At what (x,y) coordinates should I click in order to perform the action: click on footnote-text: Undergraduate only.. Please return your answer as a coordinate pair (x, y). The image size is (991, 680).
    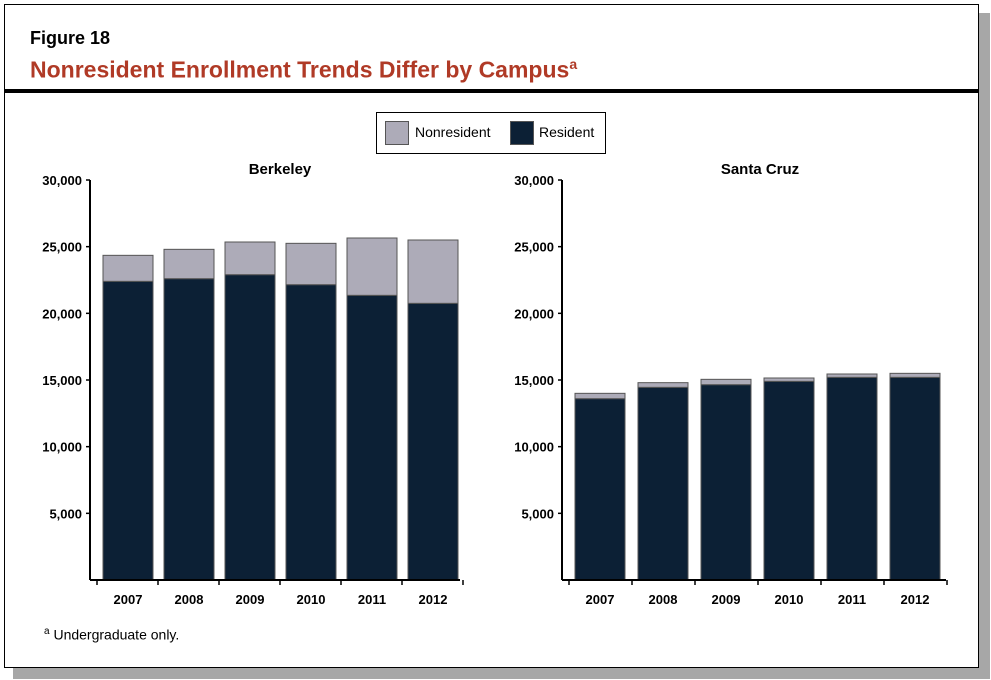
    Looking at the image, I should click on (116, 634).